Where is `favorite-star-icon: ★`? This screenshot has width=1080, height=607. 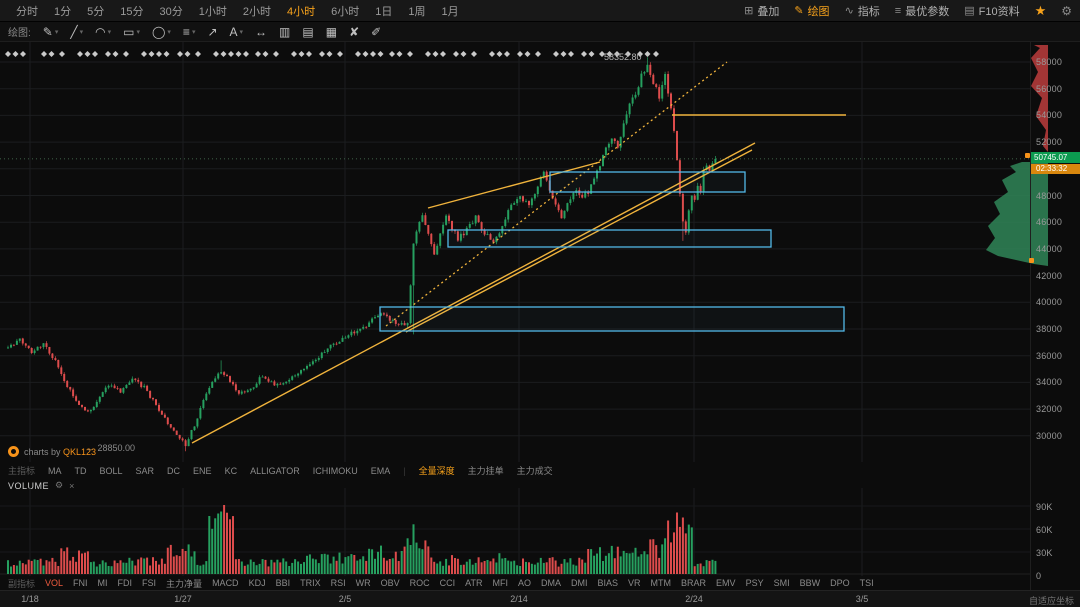
favorite-star-icon: ★ is located at coordinates (1040, 10).